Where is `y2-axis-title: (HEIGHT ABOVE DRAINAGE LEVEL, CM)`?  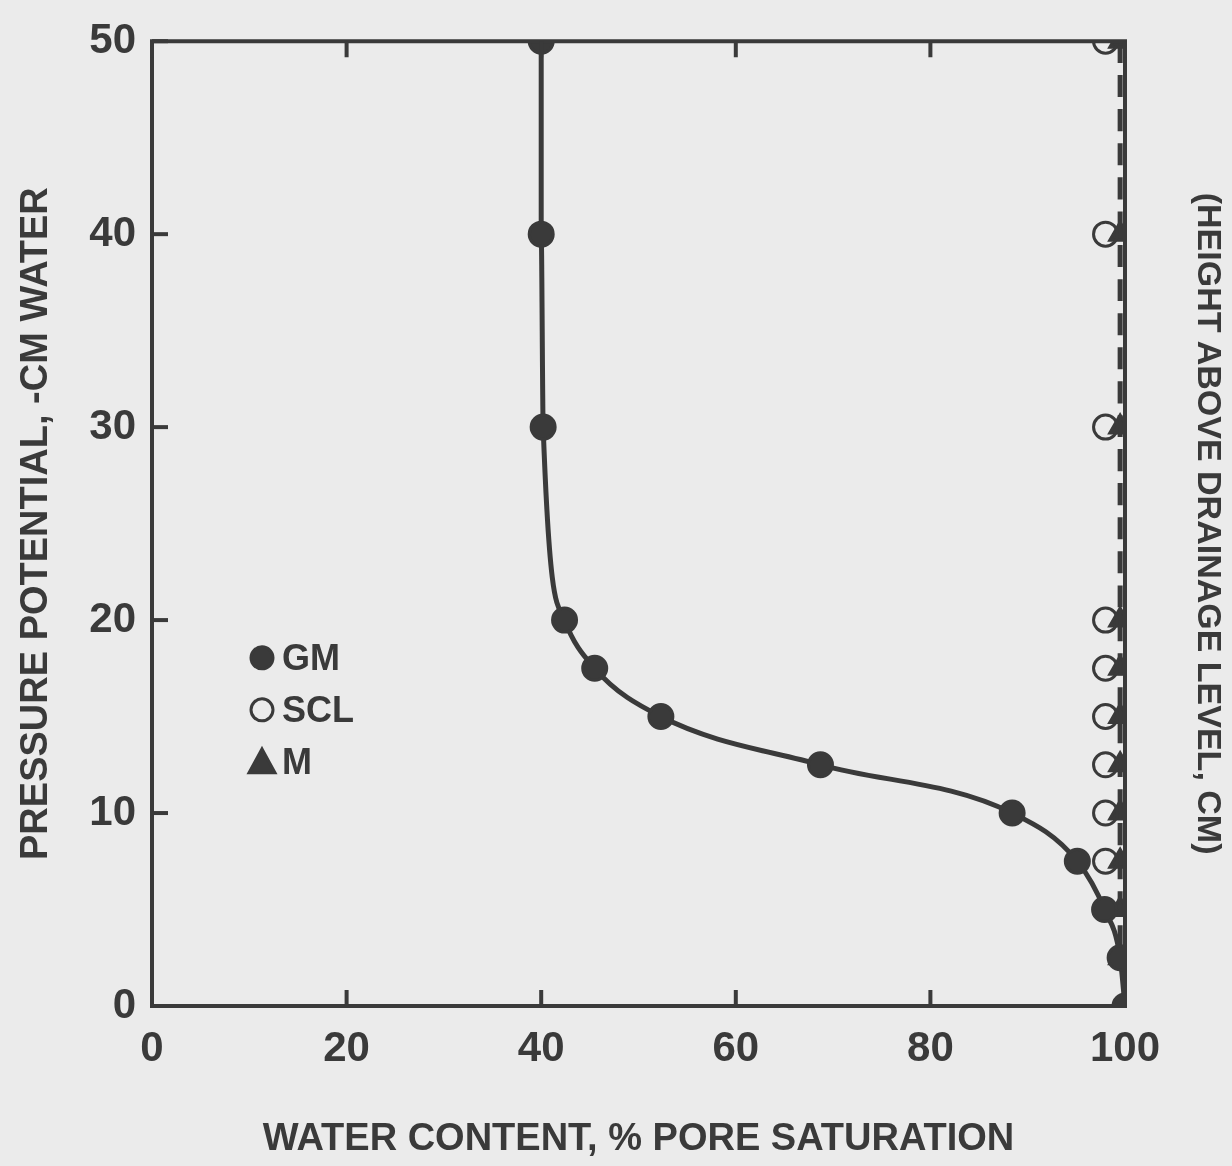 y2-axis-title: (HEIGHT ABOVE DRAINAGE LEVEL, CM) is located at coordinates (1210, 523).